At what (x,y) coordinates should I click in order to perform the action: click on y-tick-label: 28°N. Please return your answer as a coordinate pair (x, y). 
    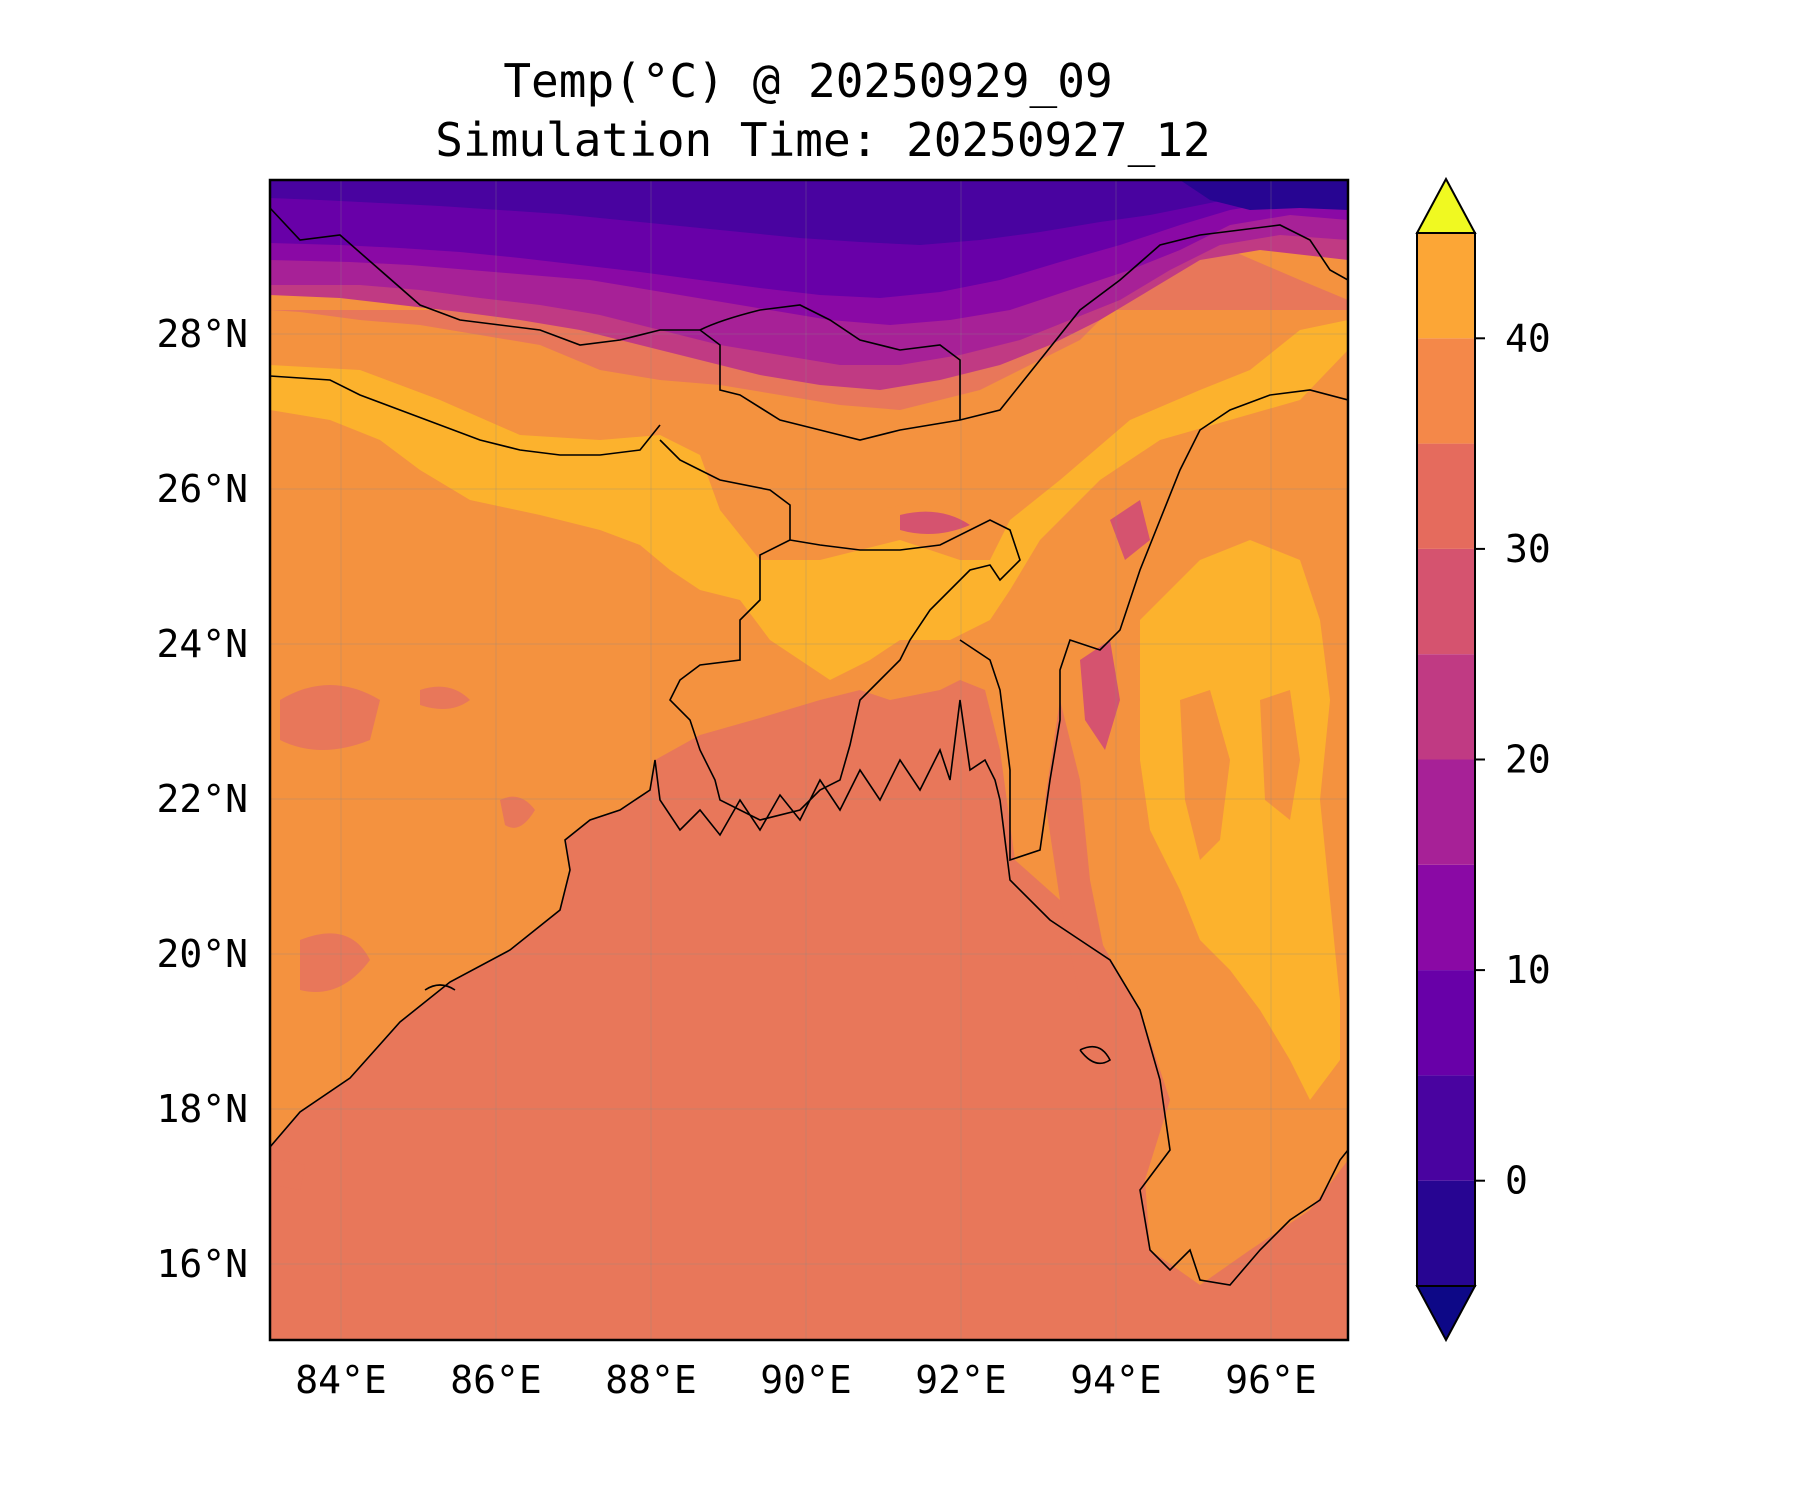
    Looking at the image, I should click on (202, 334).